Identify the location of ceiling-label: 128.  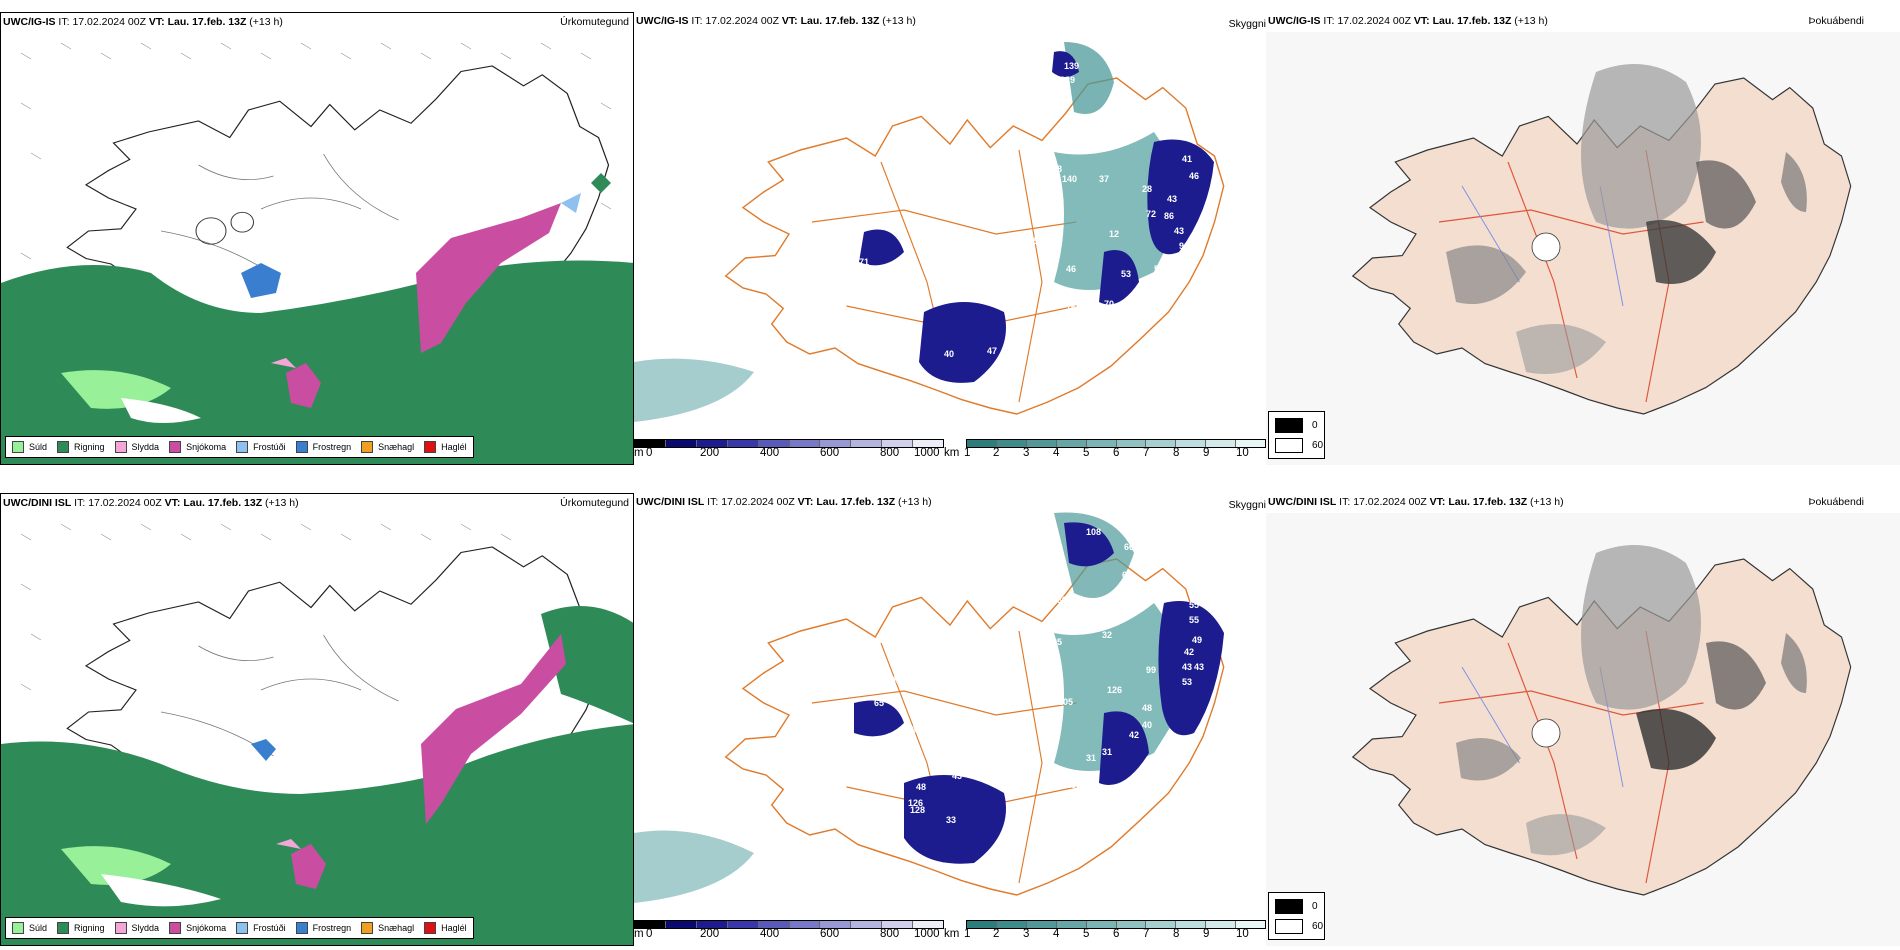
(917, 810).